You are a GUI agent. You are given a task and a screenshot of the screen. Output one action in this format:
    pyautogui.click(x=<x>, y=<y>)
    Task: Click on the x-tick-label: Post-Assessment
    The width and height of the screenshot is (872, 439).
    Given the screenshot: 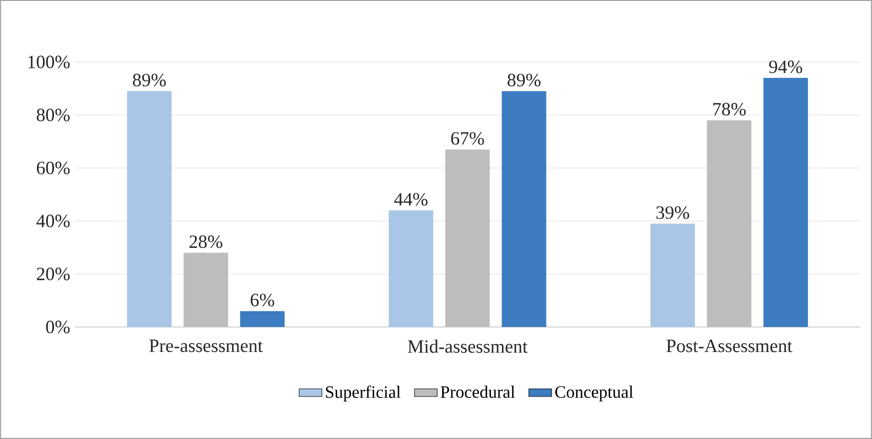 What is the action you would take?
    pyautogui.click(x=729, y=346)
    